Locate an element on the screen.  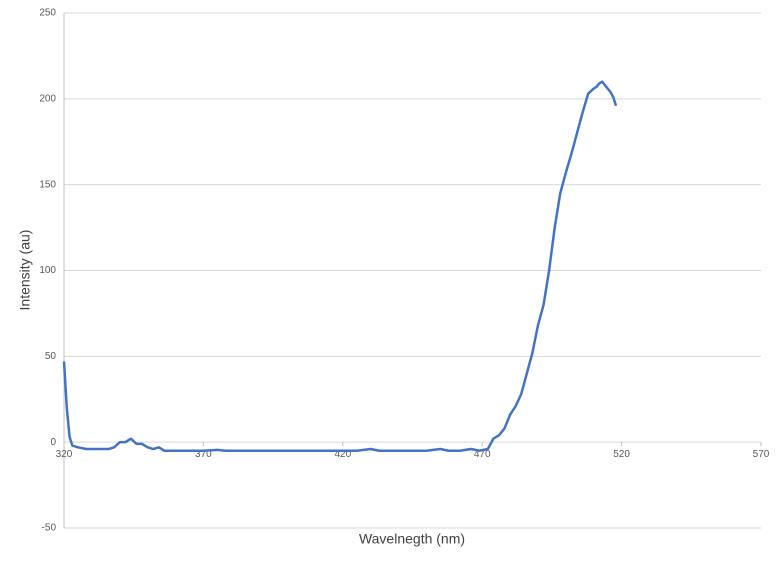
y-tick-label: 100 is located at coordinates (47, 270).